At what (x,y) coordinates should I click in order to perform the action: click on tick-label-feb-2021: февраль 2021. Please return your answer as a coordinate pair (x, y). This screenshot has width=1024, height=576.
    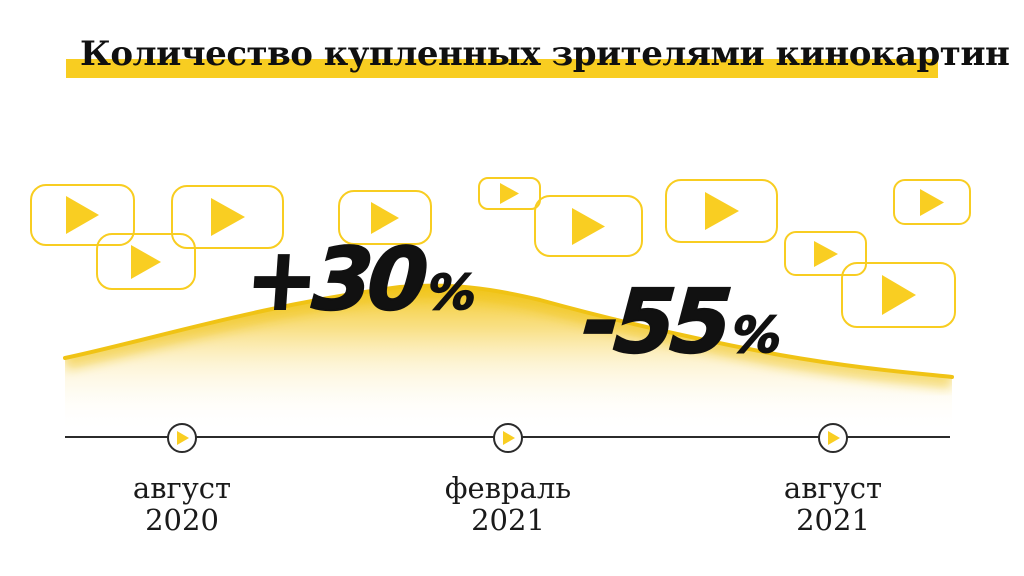
    Looking at the image, I should click on (508, 504).